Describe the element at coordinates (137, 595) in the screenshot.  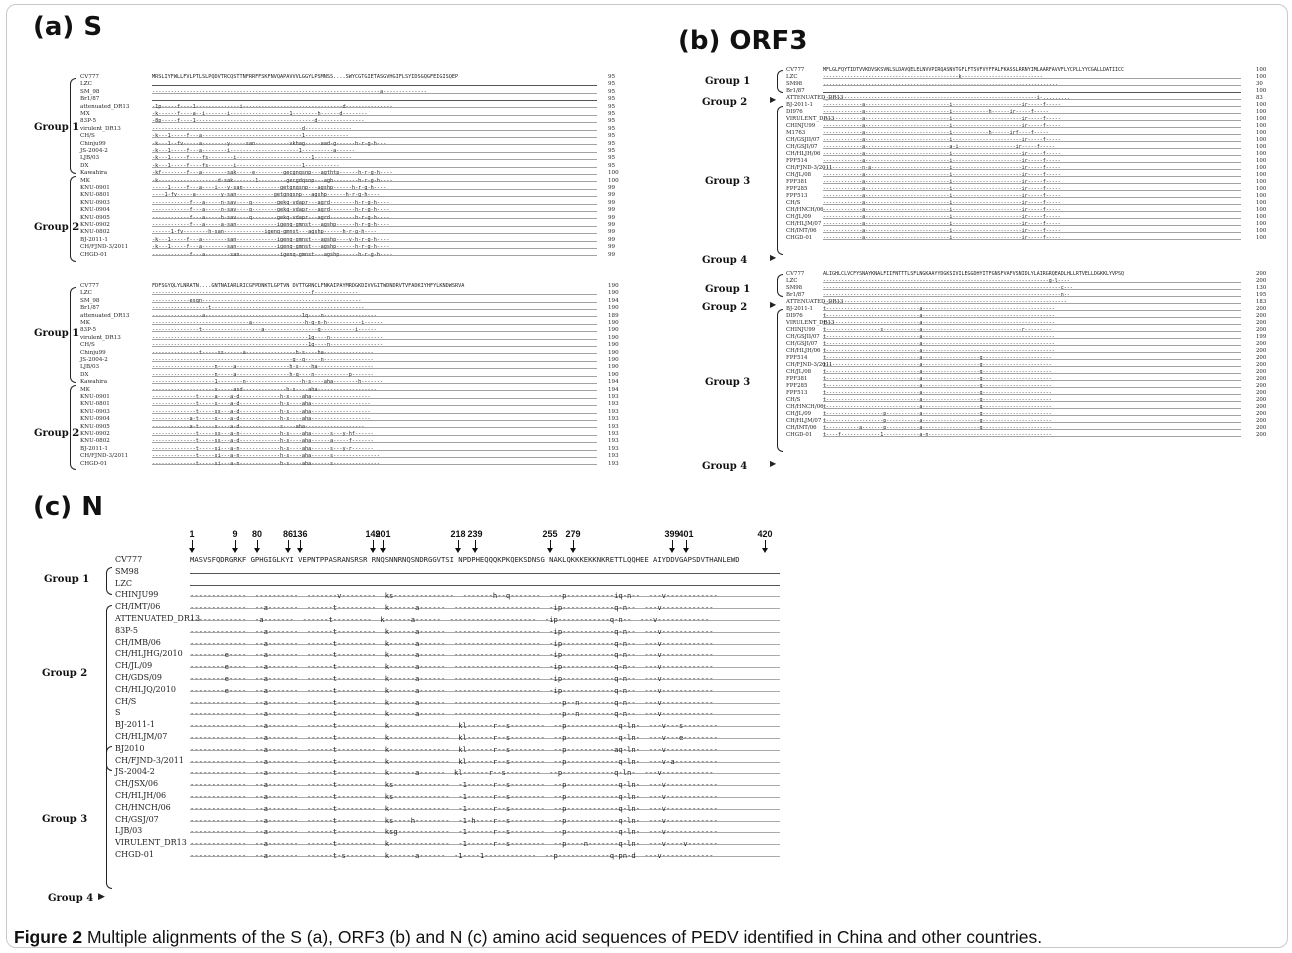
I see `sequence-name: CHINJU99` at that location.